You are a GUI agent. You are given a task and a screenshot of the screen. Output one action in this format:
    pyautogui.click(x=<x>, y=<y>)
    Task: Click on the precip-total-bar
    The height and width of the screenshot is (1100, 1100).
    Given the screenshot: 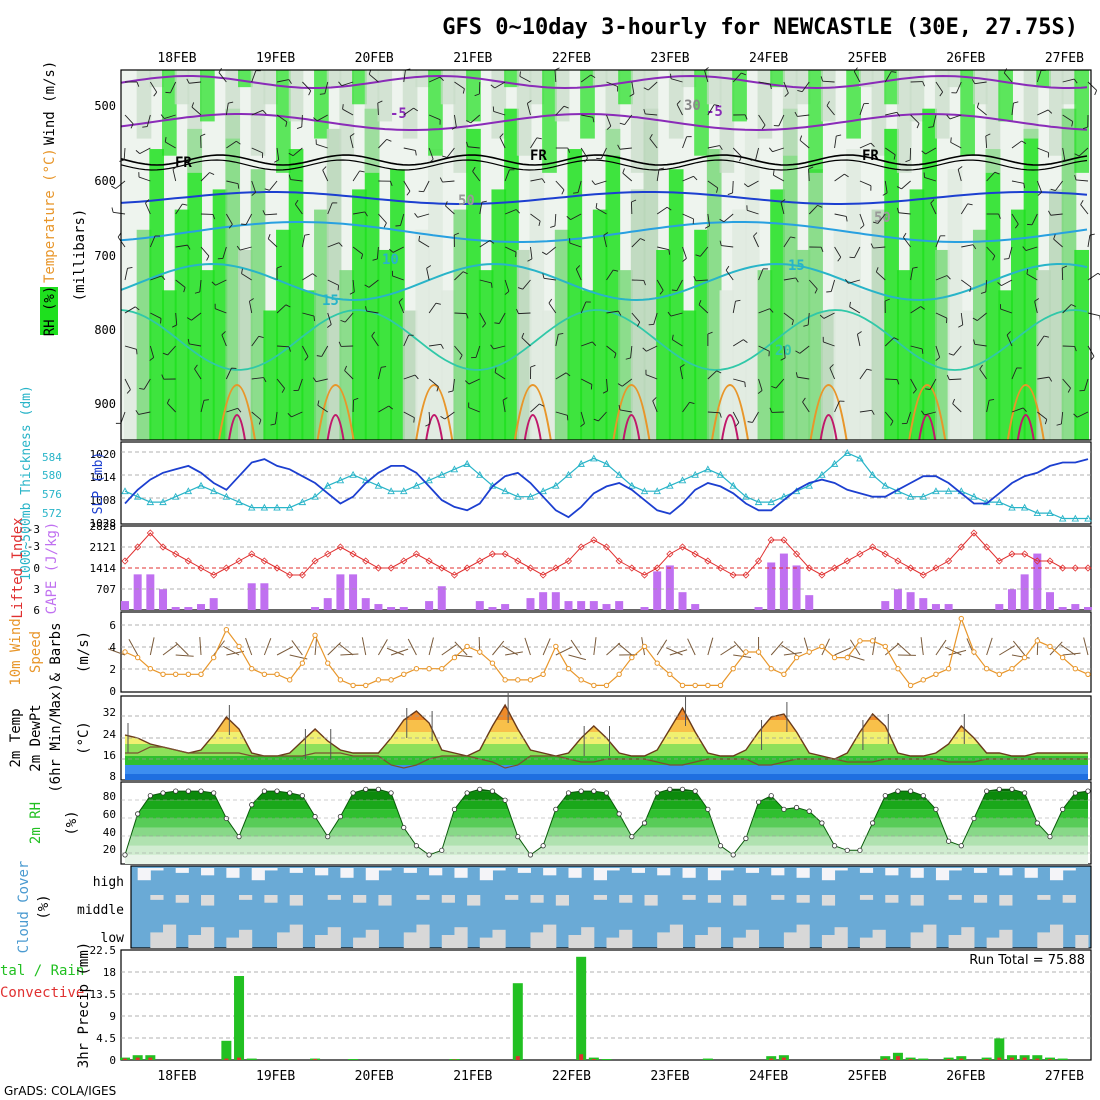 What is the action you would take?
    pyautogui.click(x=1049, y=1058)
    